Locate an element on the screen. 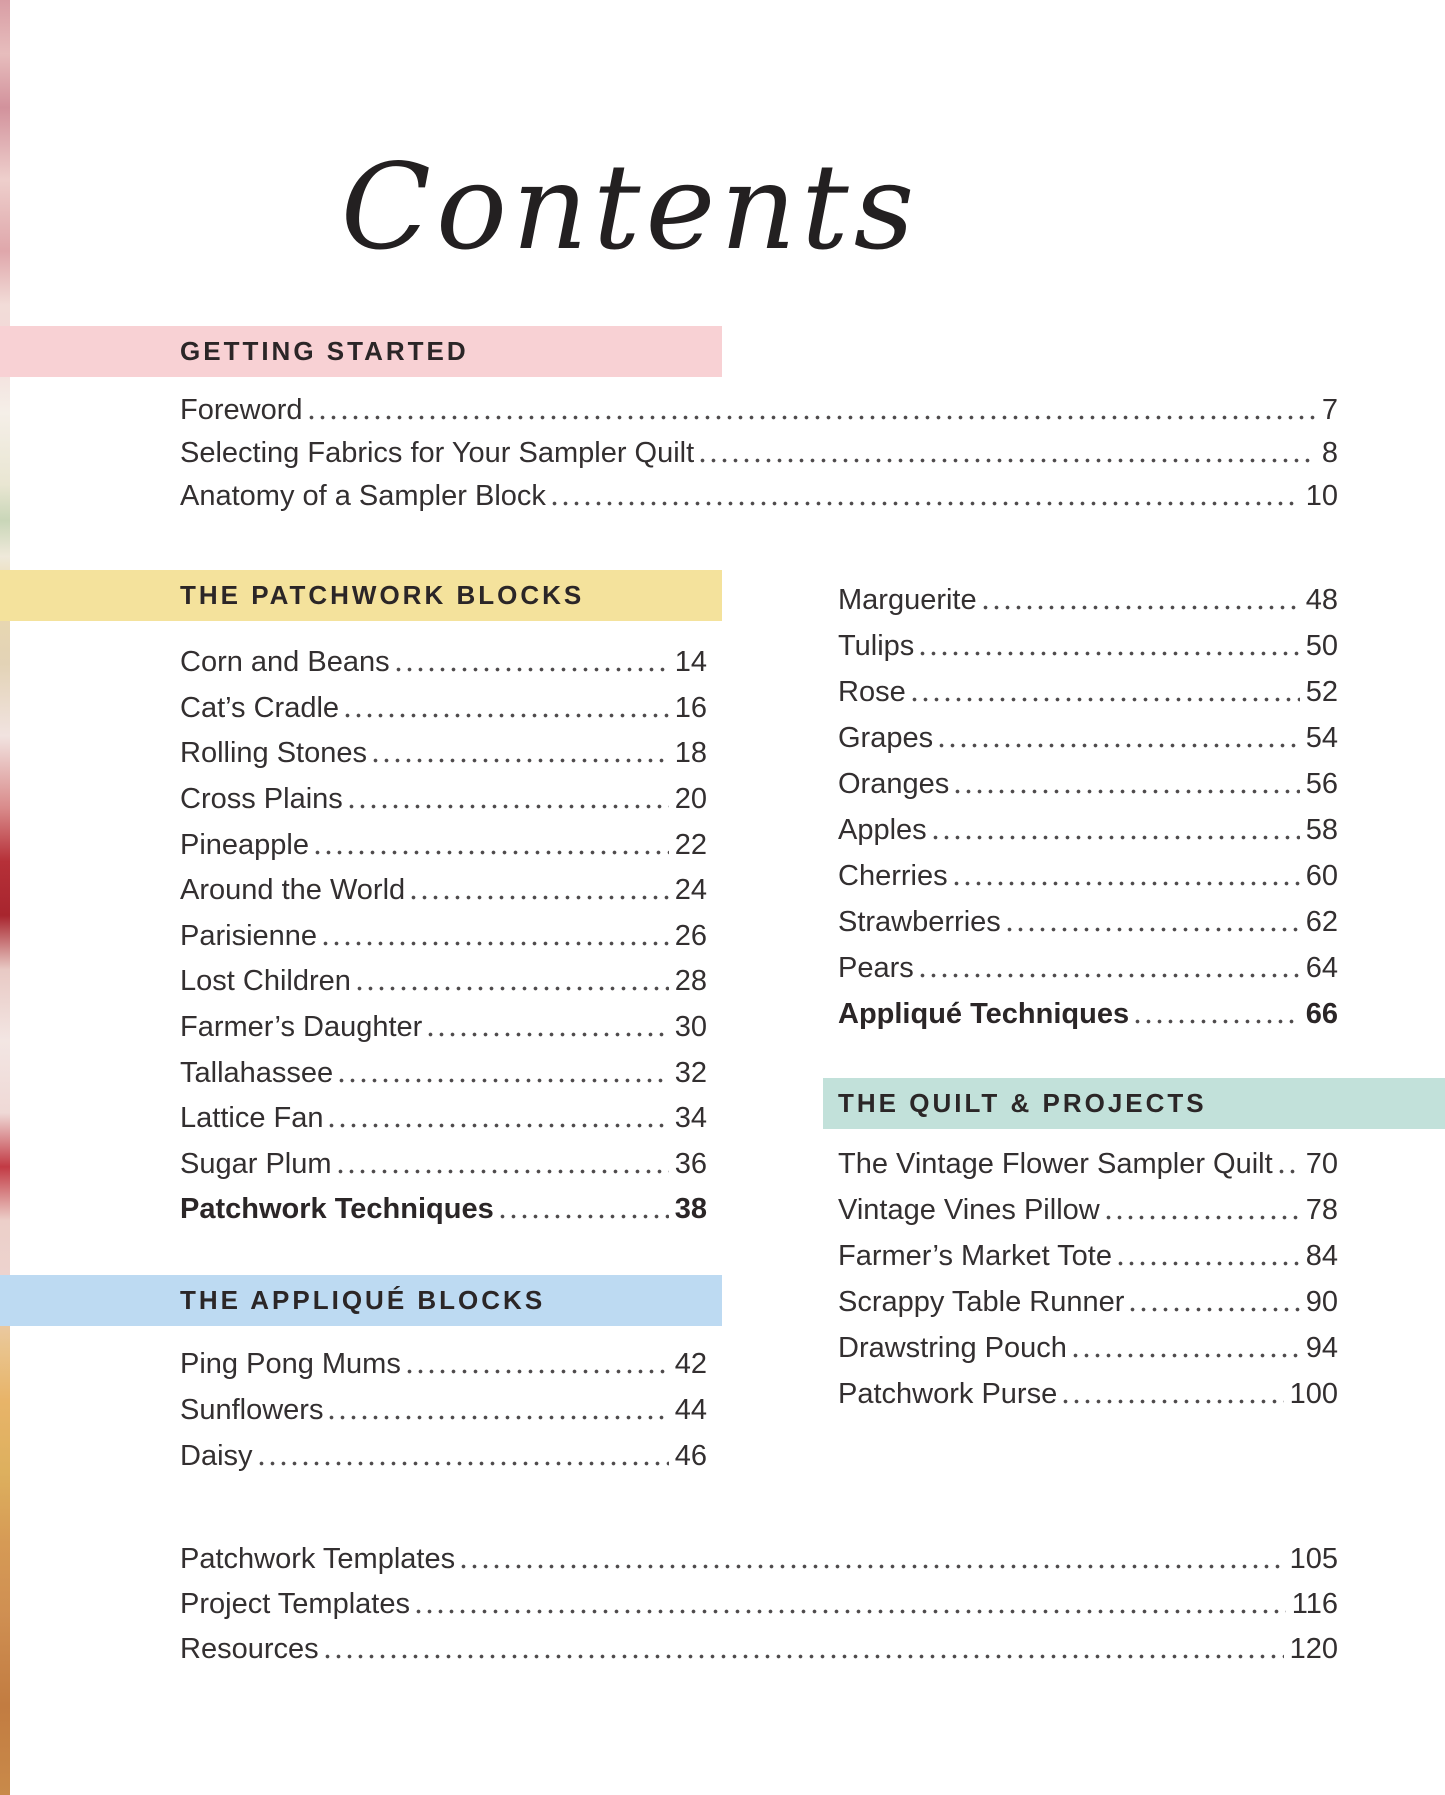 The width and height of the screenshot is (1445, 1795). toc-entry-page: 62 is located at coordinates (1321, 921).